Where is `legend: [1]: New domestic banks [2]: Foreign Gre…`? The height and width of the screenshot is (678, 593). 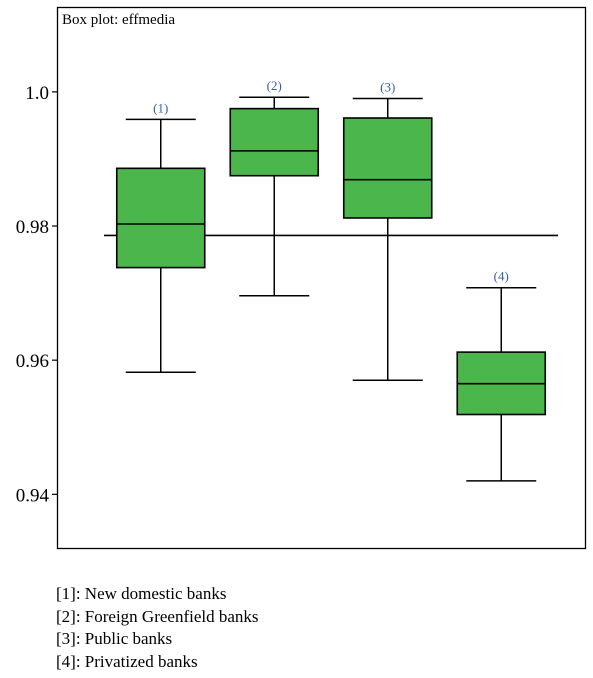
legend: [1]: New domestic banks [2]: Foreign Gre… is located at coordinates (157, 628).